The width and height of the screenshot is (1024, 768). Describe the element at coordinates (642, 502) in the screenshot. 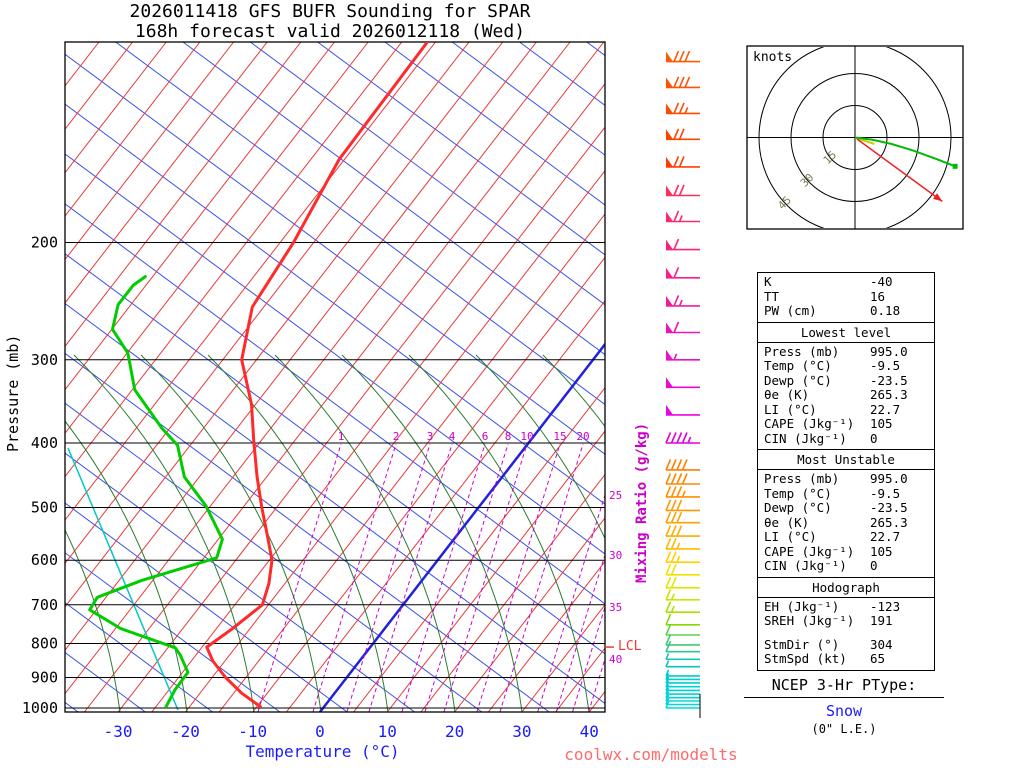

I see `mixing-ratio-axis-label: Mixing Ratio (g/kg)` at that location.